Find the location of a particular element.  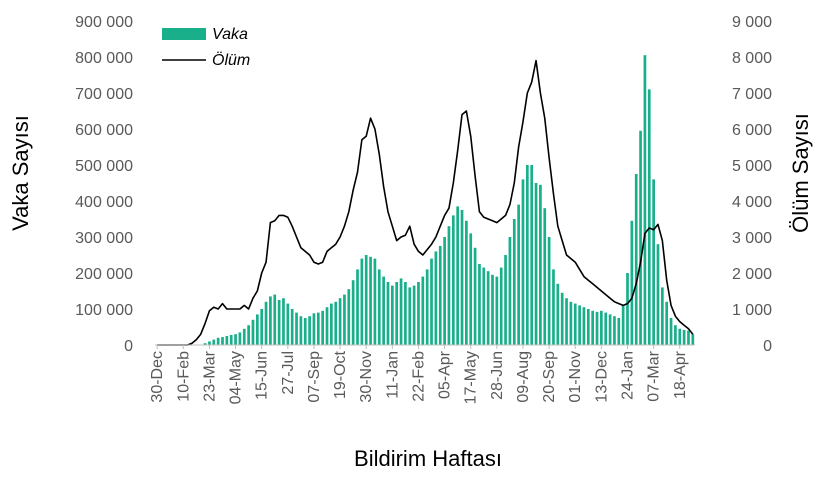

x-tick-label: 27-Jul is located at coordinates (288, 373).